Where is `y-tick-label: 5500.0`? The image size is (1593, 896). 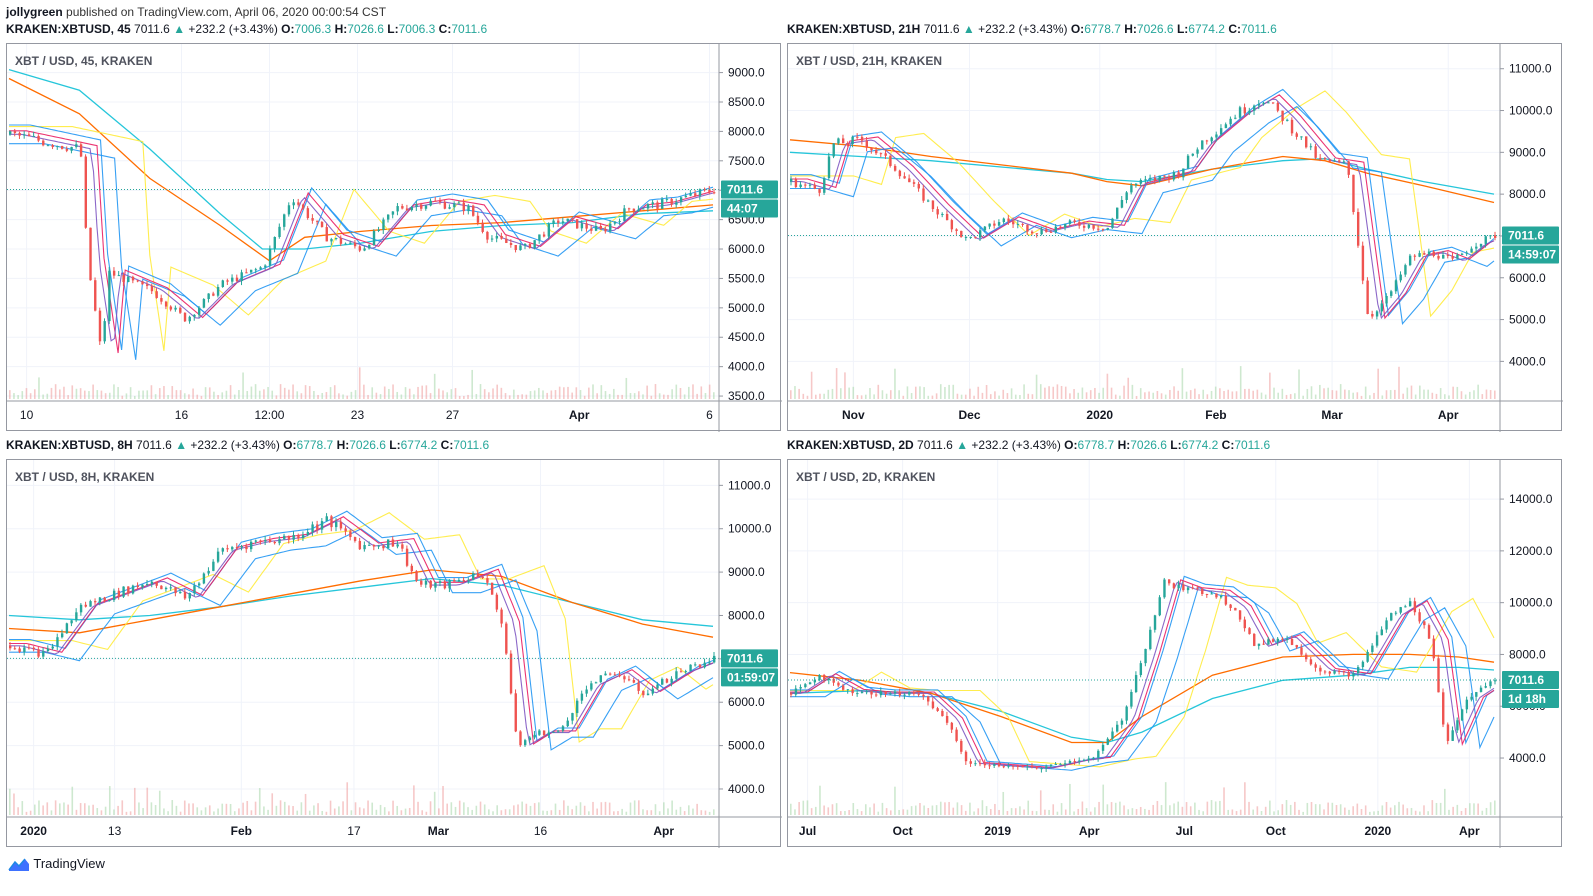 y-tick-label: 5500.0 is located at coordinates (746, 278).